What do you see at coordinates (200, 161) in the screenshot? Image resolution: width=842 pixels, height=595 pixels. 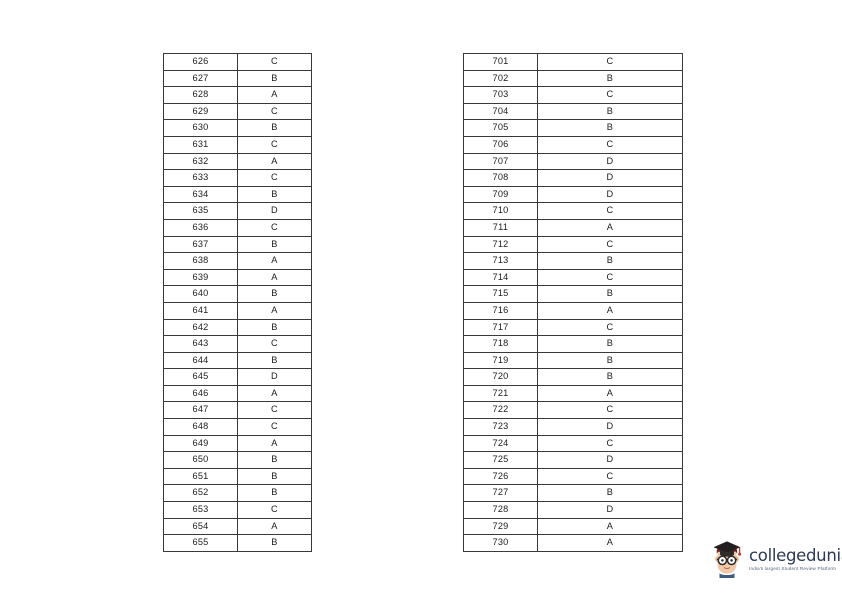 I see `question-number-cell: 632` at bounding box center [200, 161].